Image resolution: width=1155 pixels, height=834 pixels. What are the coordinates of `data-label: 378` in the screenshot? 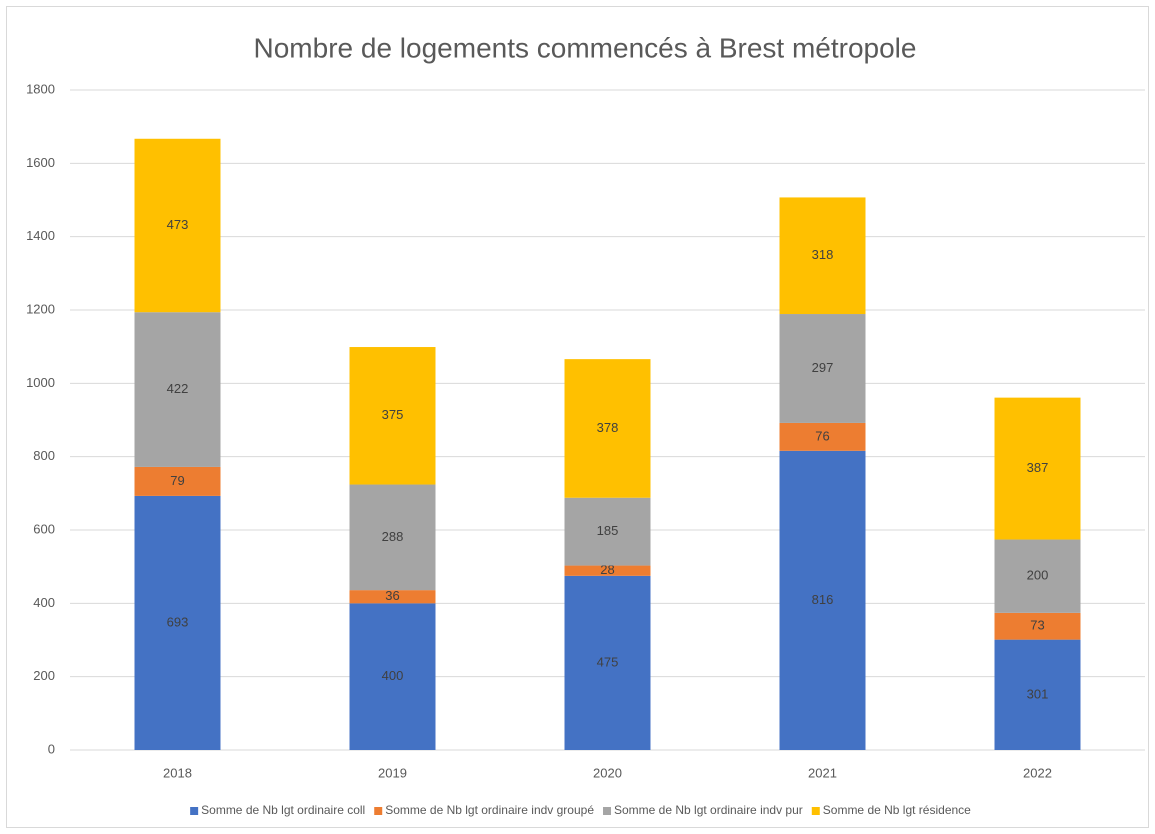 It's located at (608, 427).